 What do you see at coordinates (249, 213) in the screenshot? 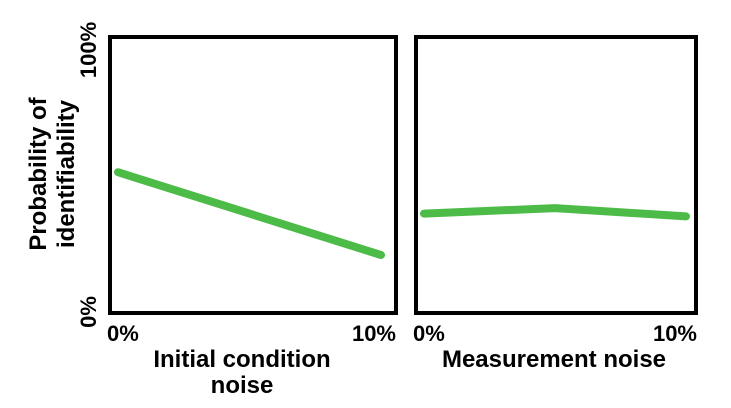
I see `series-line-left` at bounding box center [249, 213].